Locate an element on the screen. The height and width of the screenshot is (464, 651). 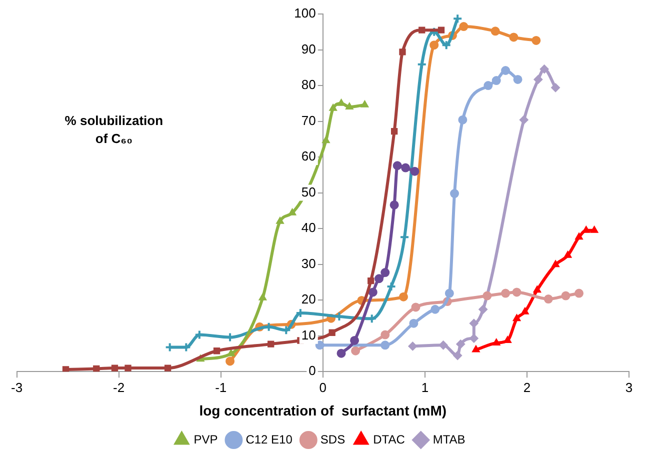
legend-label: PVP is located at coordinates (206, 439).